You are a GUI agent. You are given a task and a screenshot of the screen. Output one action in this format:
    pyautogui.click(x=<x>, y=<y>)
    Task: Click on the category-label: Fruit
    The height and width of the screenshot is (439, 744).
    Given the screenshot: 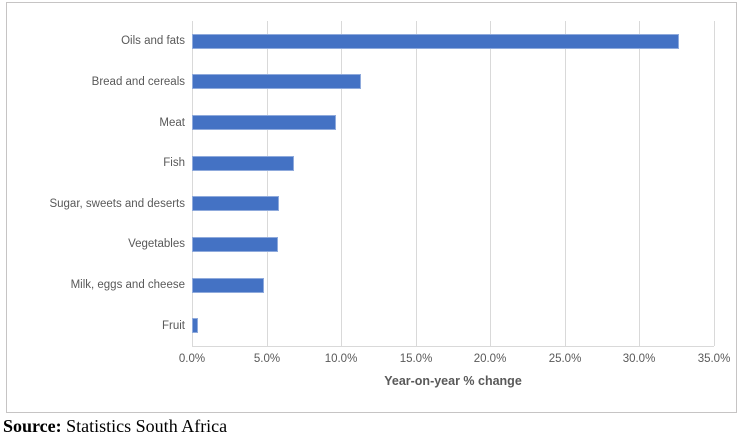 What is the action you would take?
    pyautogui.click(x=173, y=326)
    